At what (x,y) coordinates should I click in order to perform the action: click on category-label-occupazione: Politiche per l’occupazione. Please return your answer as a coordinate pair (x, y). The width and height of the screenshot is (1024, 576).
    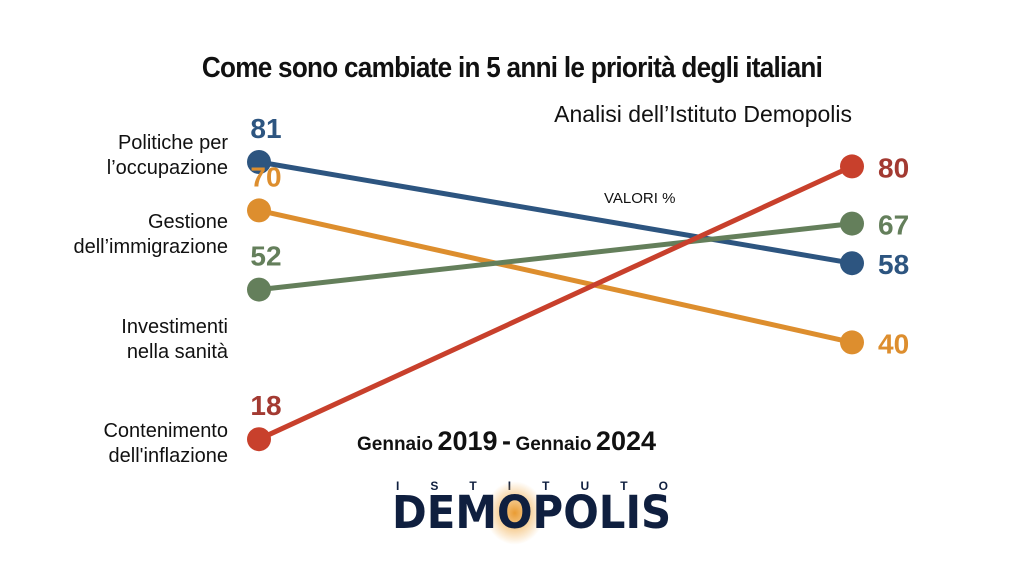
    Looking at the image, I should click on (167, 155).